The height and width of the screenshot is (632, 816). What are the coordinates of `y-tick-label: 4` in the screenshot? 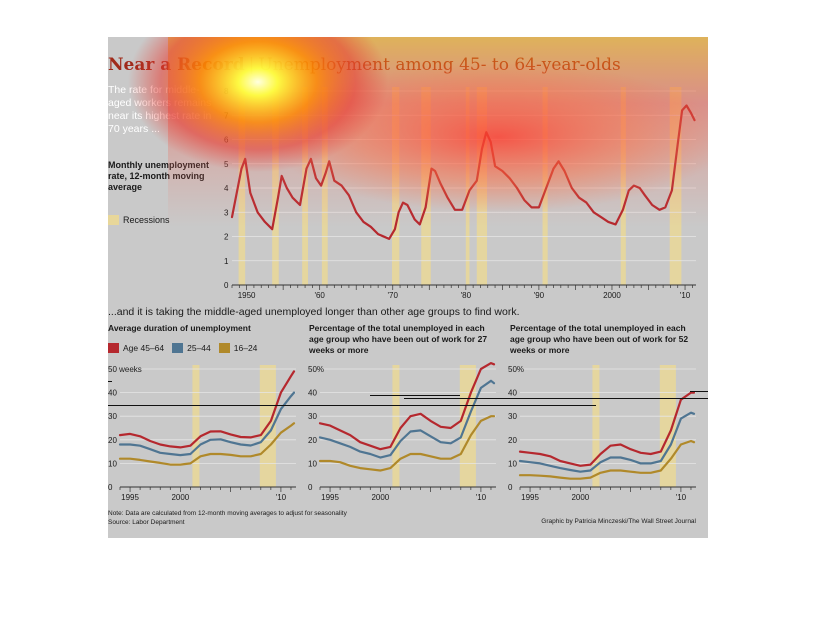 It's located at (226, 188).